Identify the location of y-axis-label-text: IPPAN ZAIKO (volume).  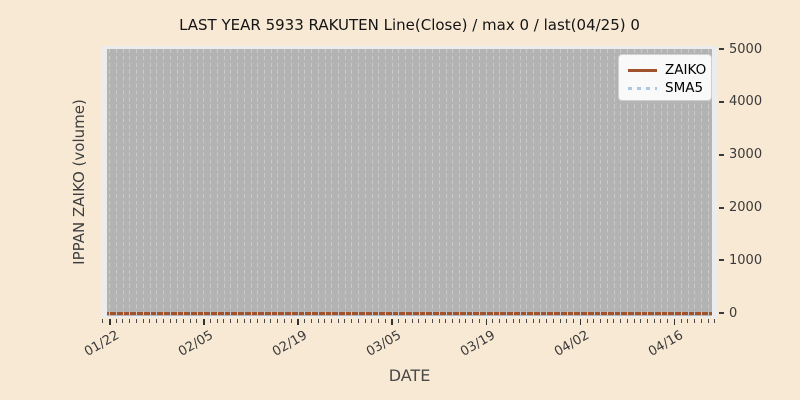
(79, 182).